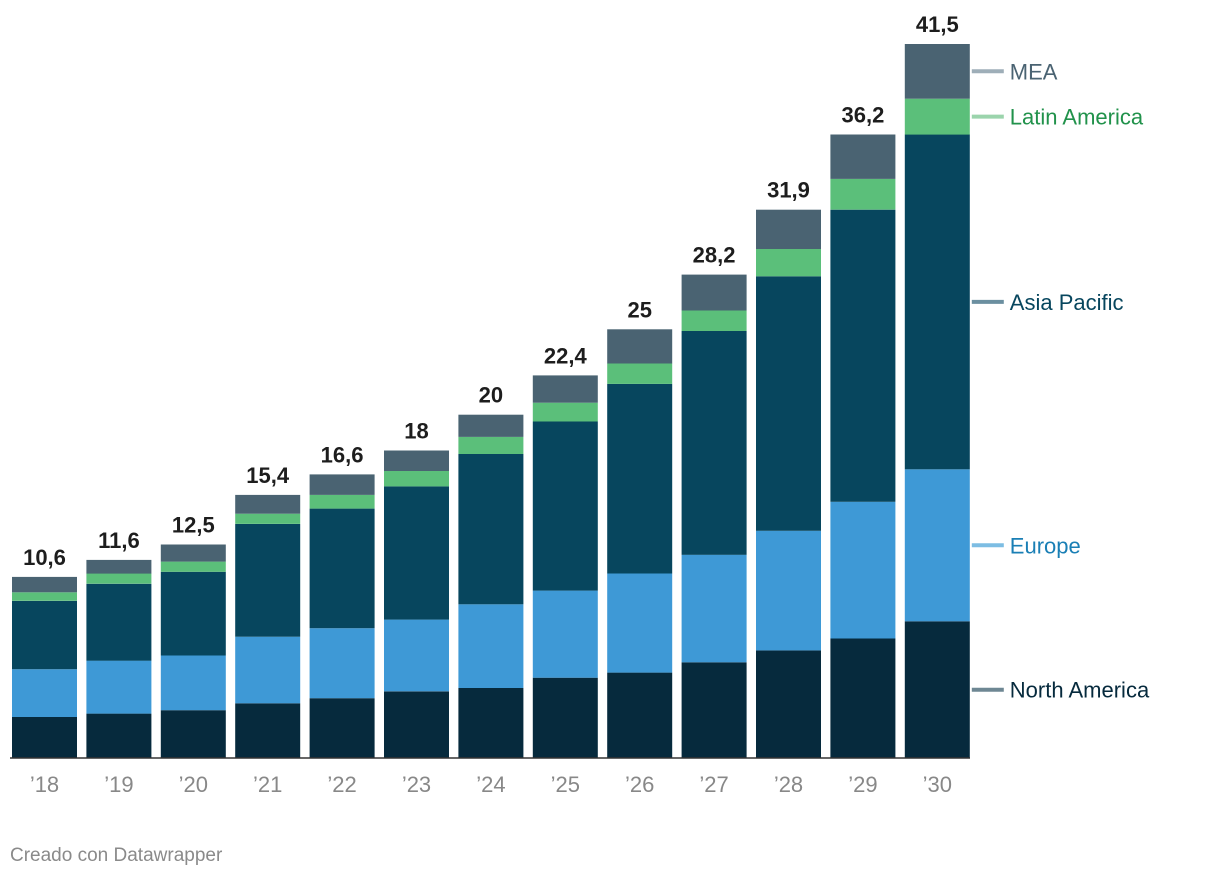 This screenshot has width=1220, height=882. What do you see at coordinates (788, 190) in the screenshot?
I see `bar-total-label: 31,9` at bounding box center [788, 190].